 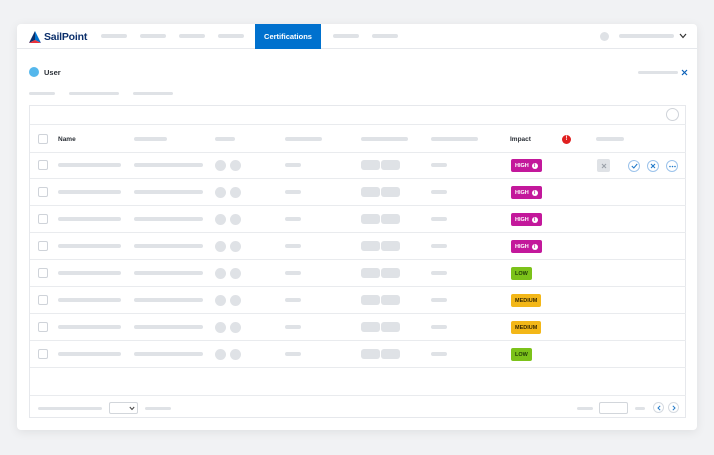 What do you see at coordinates (585, 408) in the screenshot?
I see `page-label-placeholder` at bounding box center [585, 408].